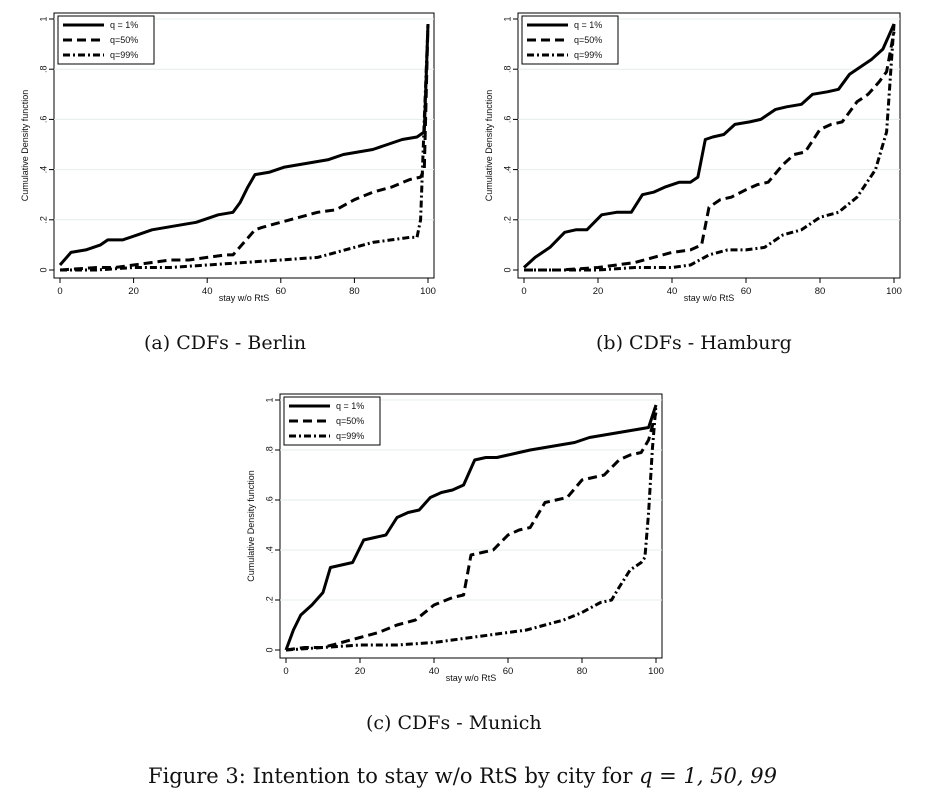 The width and height of the screenshot is (925, 803). What do you see at coordinates (197, 776) in the screenshot?
I see `figure-label: Figure 3:` at bounding box center [197, 776].